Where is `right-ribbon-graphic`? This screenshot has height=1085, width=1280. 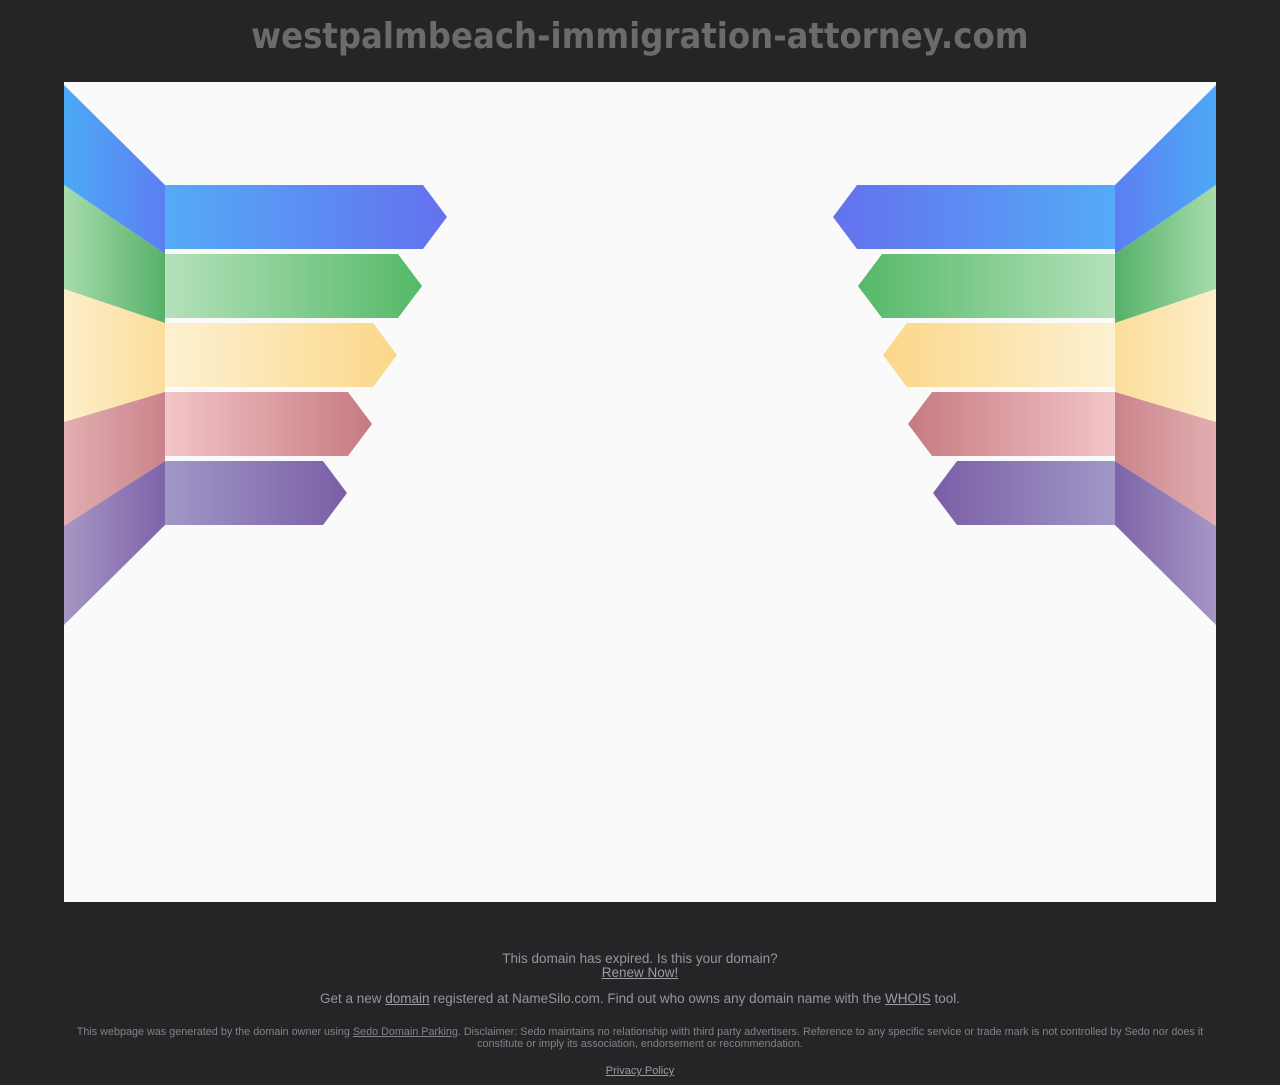
right-ribbon-graphic is located at coordinates (1024, 355).